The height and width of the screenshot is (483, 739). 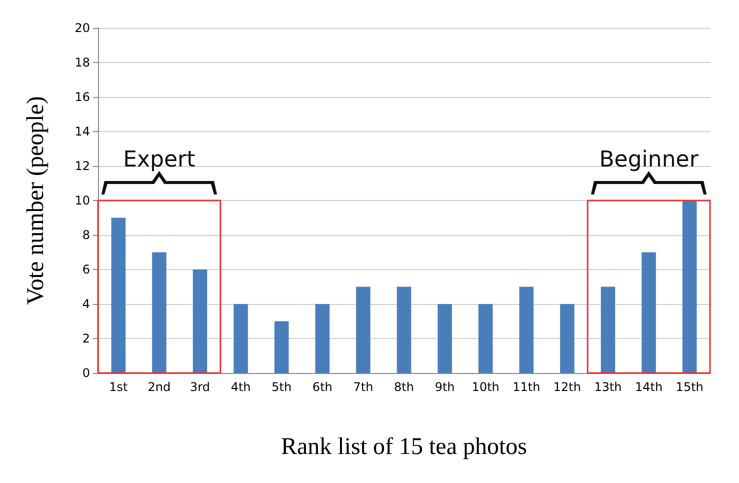 What do you see at coordinates (118, 387) in the screenshot?
I see `x-tick-label: 1st` at bounding box center [118, 387].